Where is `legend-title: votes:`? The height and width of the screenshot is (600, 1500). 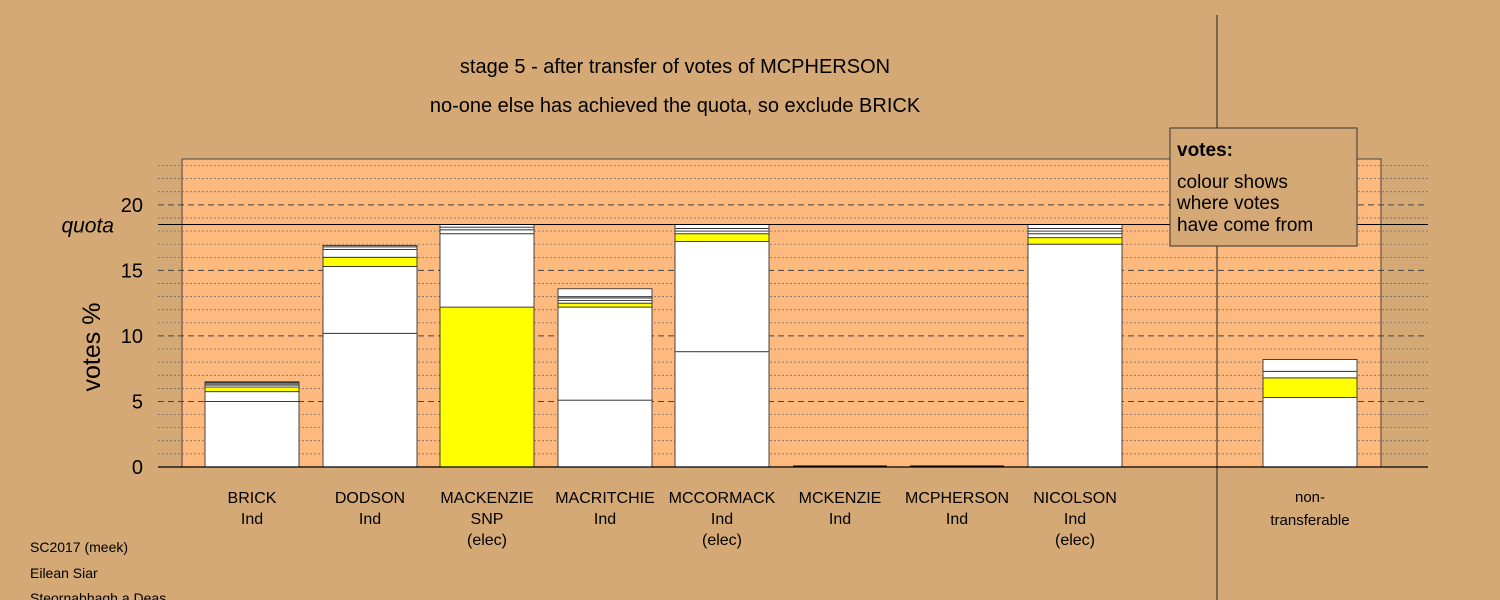
legend-title: votes: is located at coordinates (1205, 150).